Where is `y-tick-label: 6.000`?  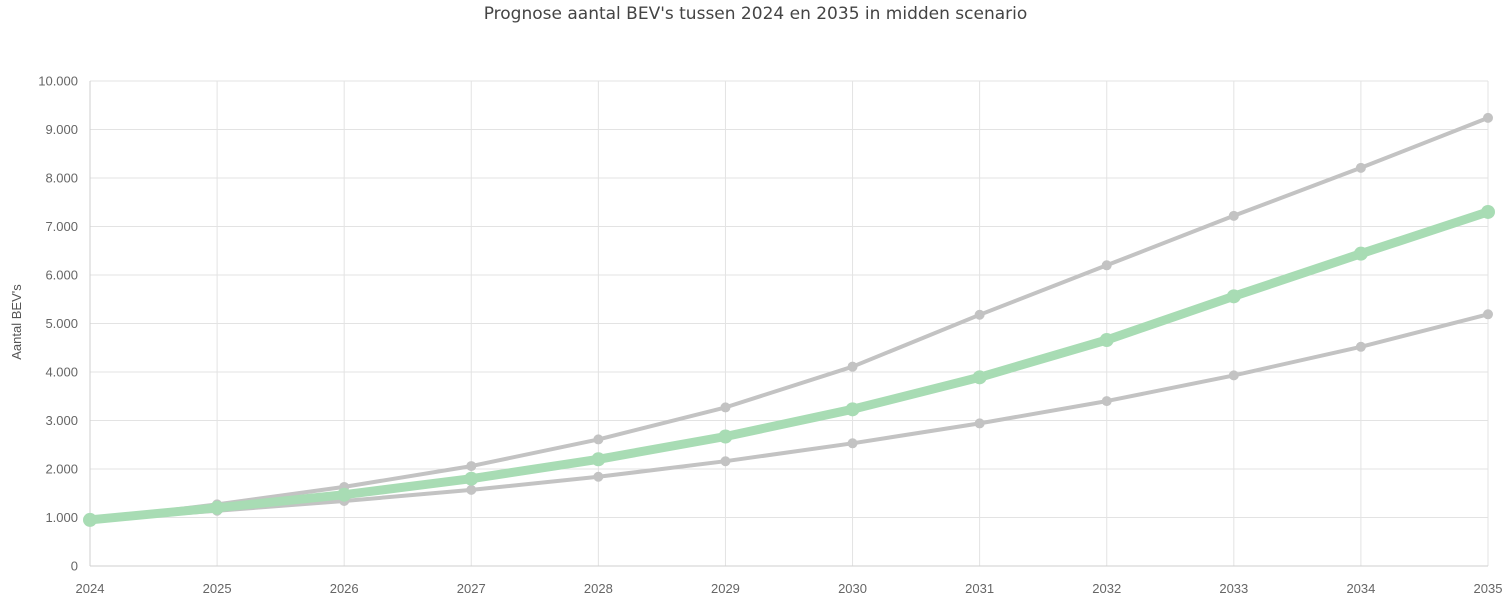 y-tick-label: 6.000 is located at coordinates (61, 275).